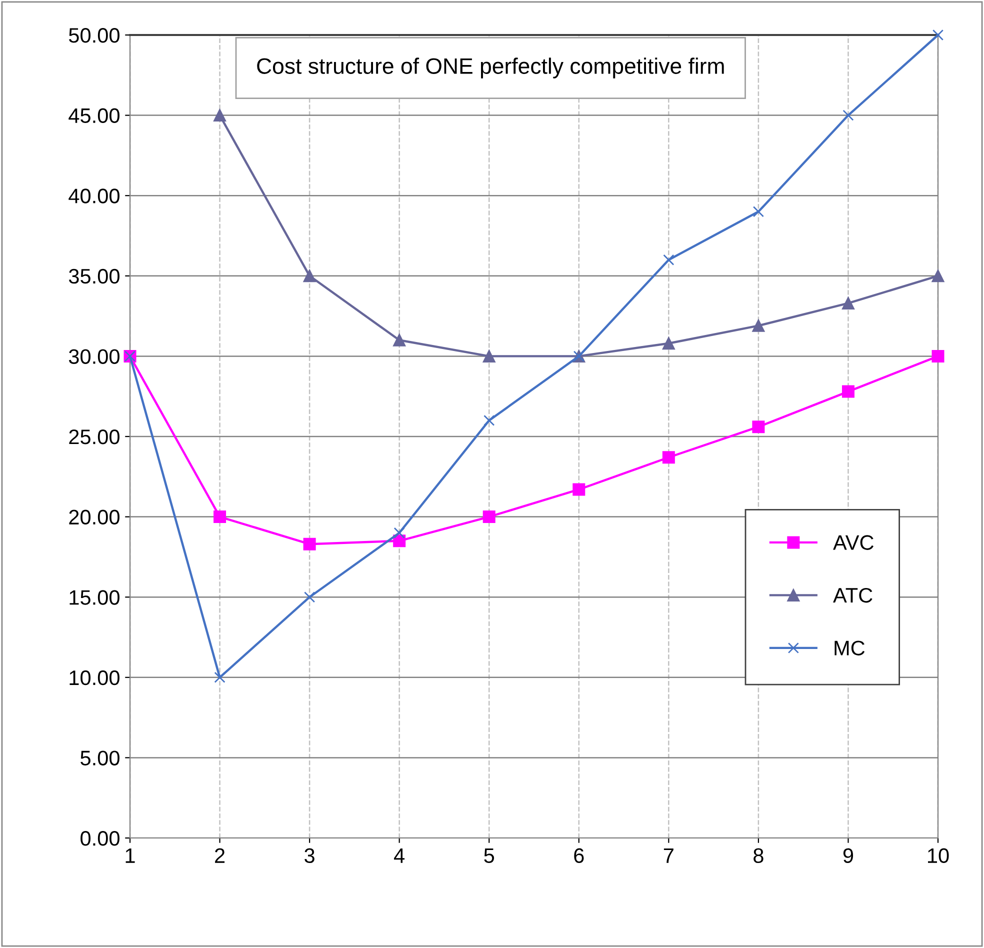 This screenshot has width=984, height=948. I want to click on x-tick-label: 4, so click(399, 855).